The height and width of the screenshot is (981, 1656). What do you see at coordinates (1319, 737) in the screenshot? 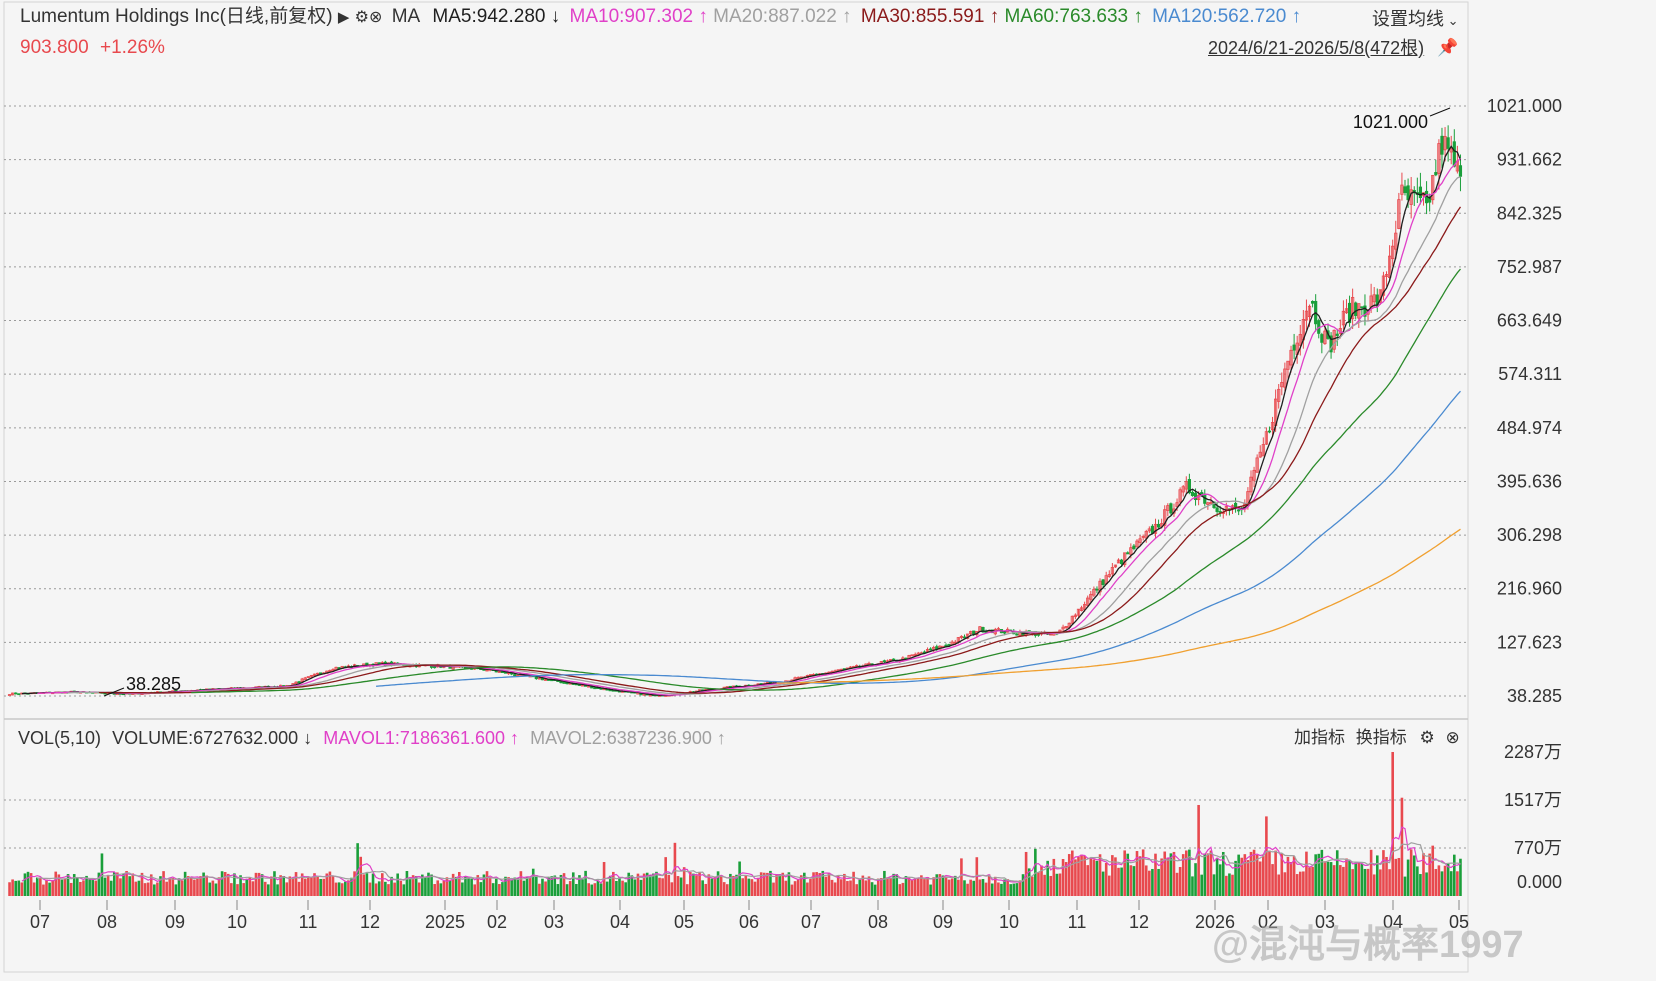
I see `add-indicator-button: 加指标` at bounding box center [1319, 737].